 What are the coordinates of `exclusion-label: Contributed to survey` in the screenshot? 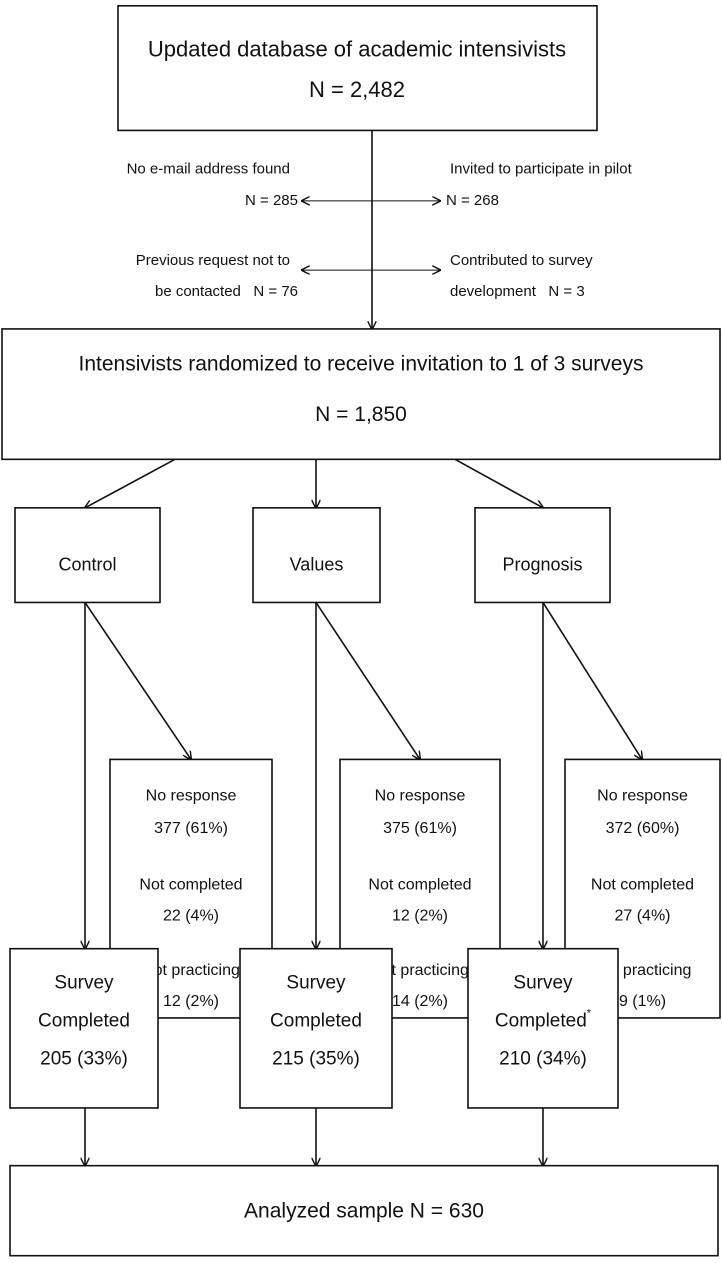 It's located at (521, 260).